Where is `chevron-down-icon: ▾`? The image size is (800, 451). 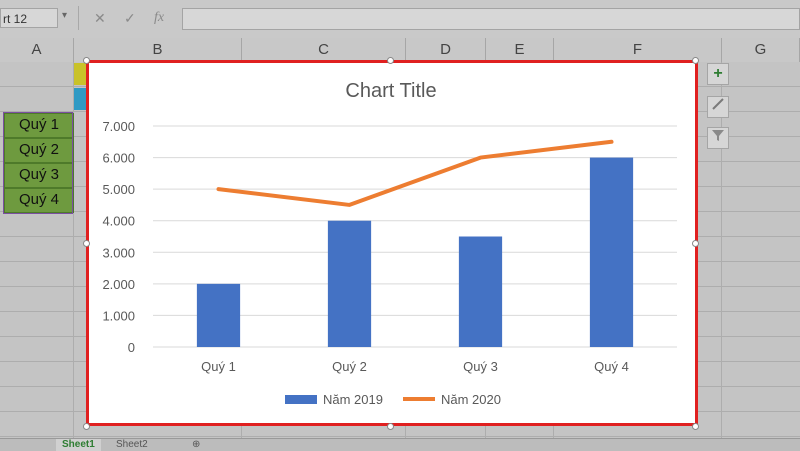
chevron-down-icon: ▾ is located at coordinates (64, 15).